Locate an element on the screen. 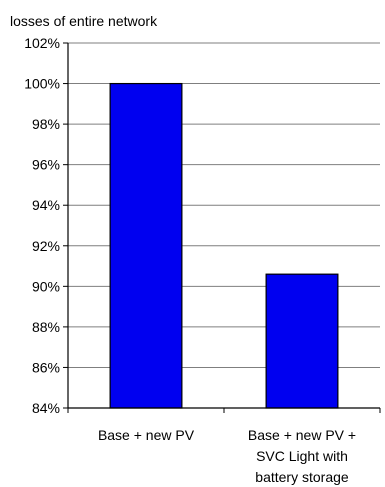  x-category-label: Base + new PV + is located at coordinates (302, 435).